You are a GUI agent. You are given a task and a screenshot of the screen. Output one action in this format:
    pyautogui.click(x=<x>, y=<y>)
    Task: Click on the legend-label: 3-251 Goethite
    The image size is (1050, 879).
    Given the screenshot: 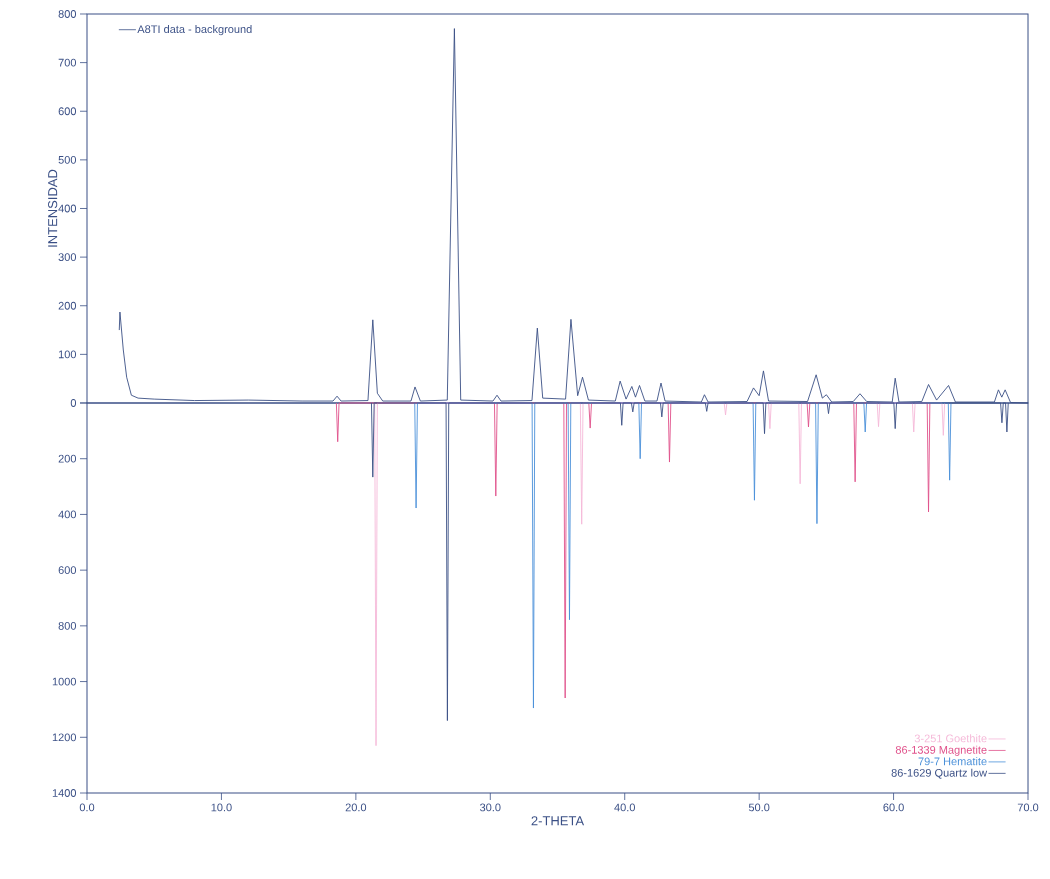 What is the action you would take?
    pyautogui.click(x=950, y=738)
    